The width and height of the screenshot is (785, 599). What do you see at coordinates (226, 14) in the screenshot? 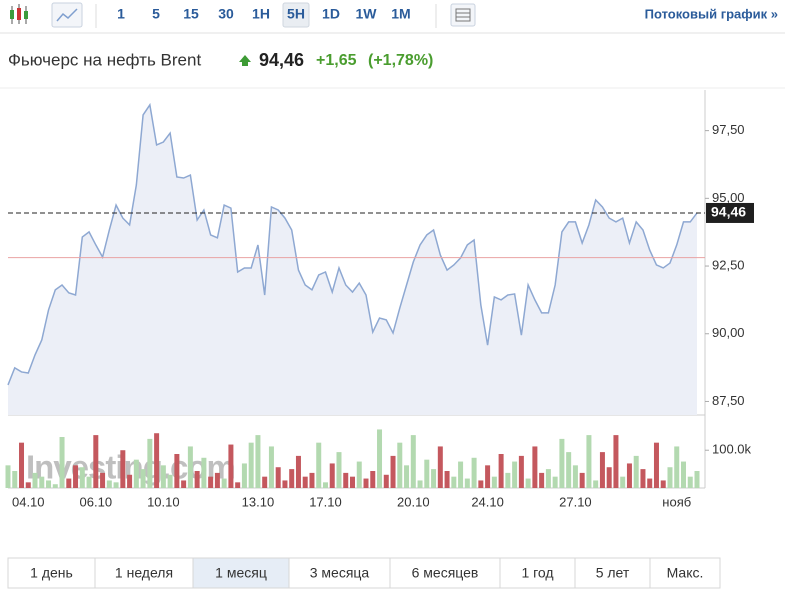
I see `interval-button: 30` at bounding box center [226, 14].